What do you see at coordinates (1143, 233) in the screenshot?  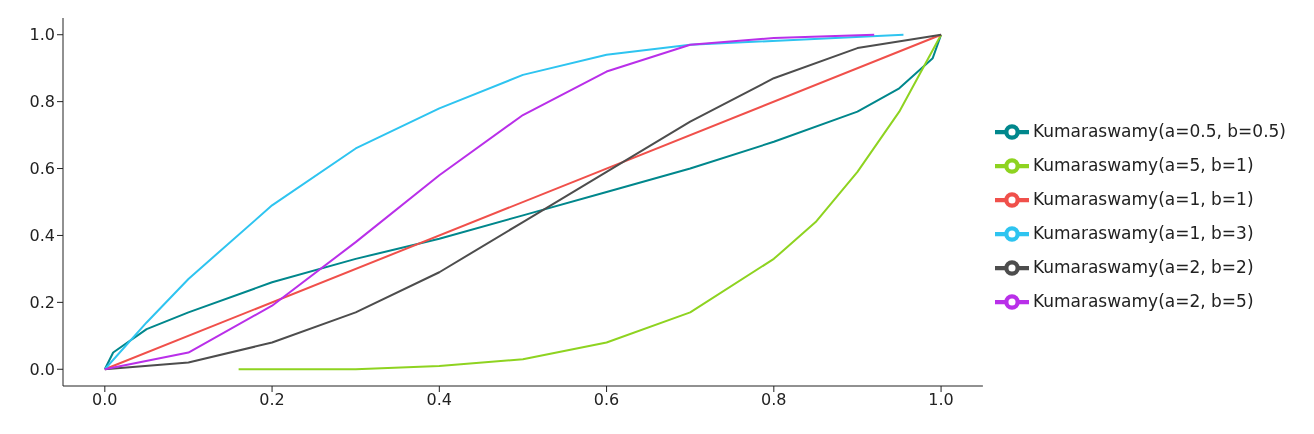 I see `legend-label: Kumaraswamy(a=1, b=3)` at bounding box center [1143, 233].